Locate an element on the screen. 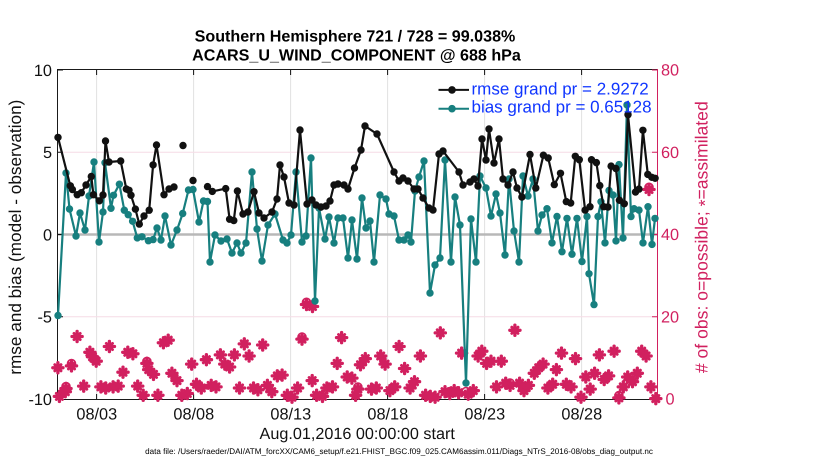  svg-text: 40 is located at coordinates (670, 235).